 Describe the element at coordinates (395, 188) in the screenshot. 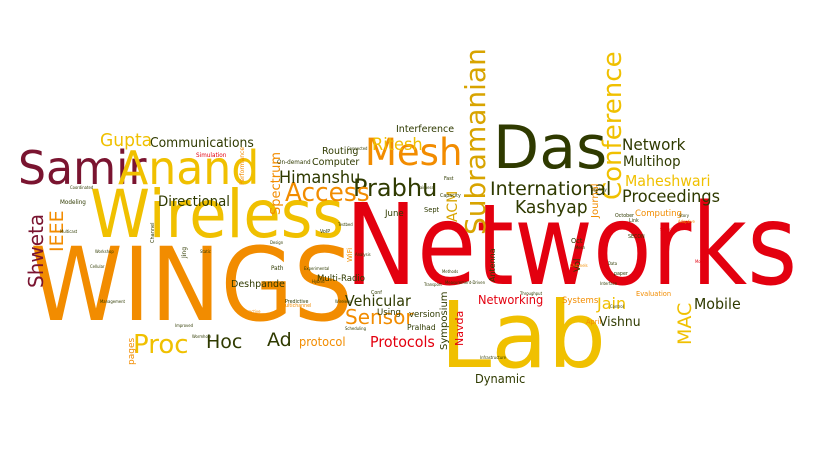

I see `word-prabhu: Prabhu` at that location.